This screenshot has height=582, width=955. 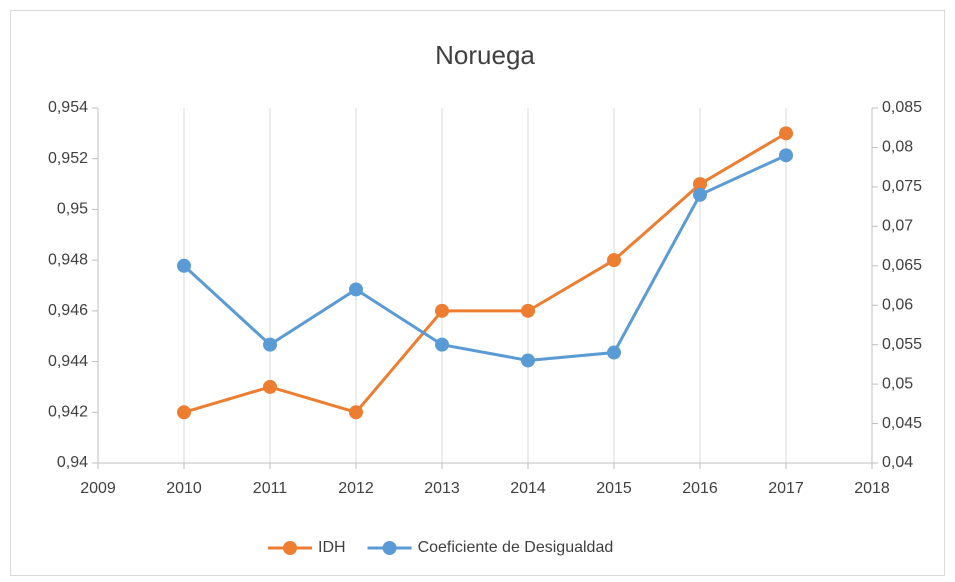 What do you see at coordinates (897, 304) in the screenshot?
I see `y2-tick-label: 0,06` at bounding box center [897, 304].